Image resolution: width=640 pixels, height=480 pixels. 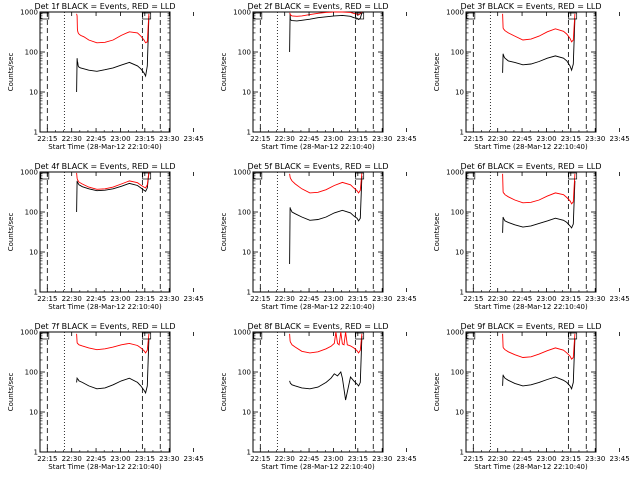 What do you see at coordinates (104, 6) in the screenshot?
I see `panel-title: Det 1f BLACK = Events, RED = LLD` at bounding box center [104, 6].